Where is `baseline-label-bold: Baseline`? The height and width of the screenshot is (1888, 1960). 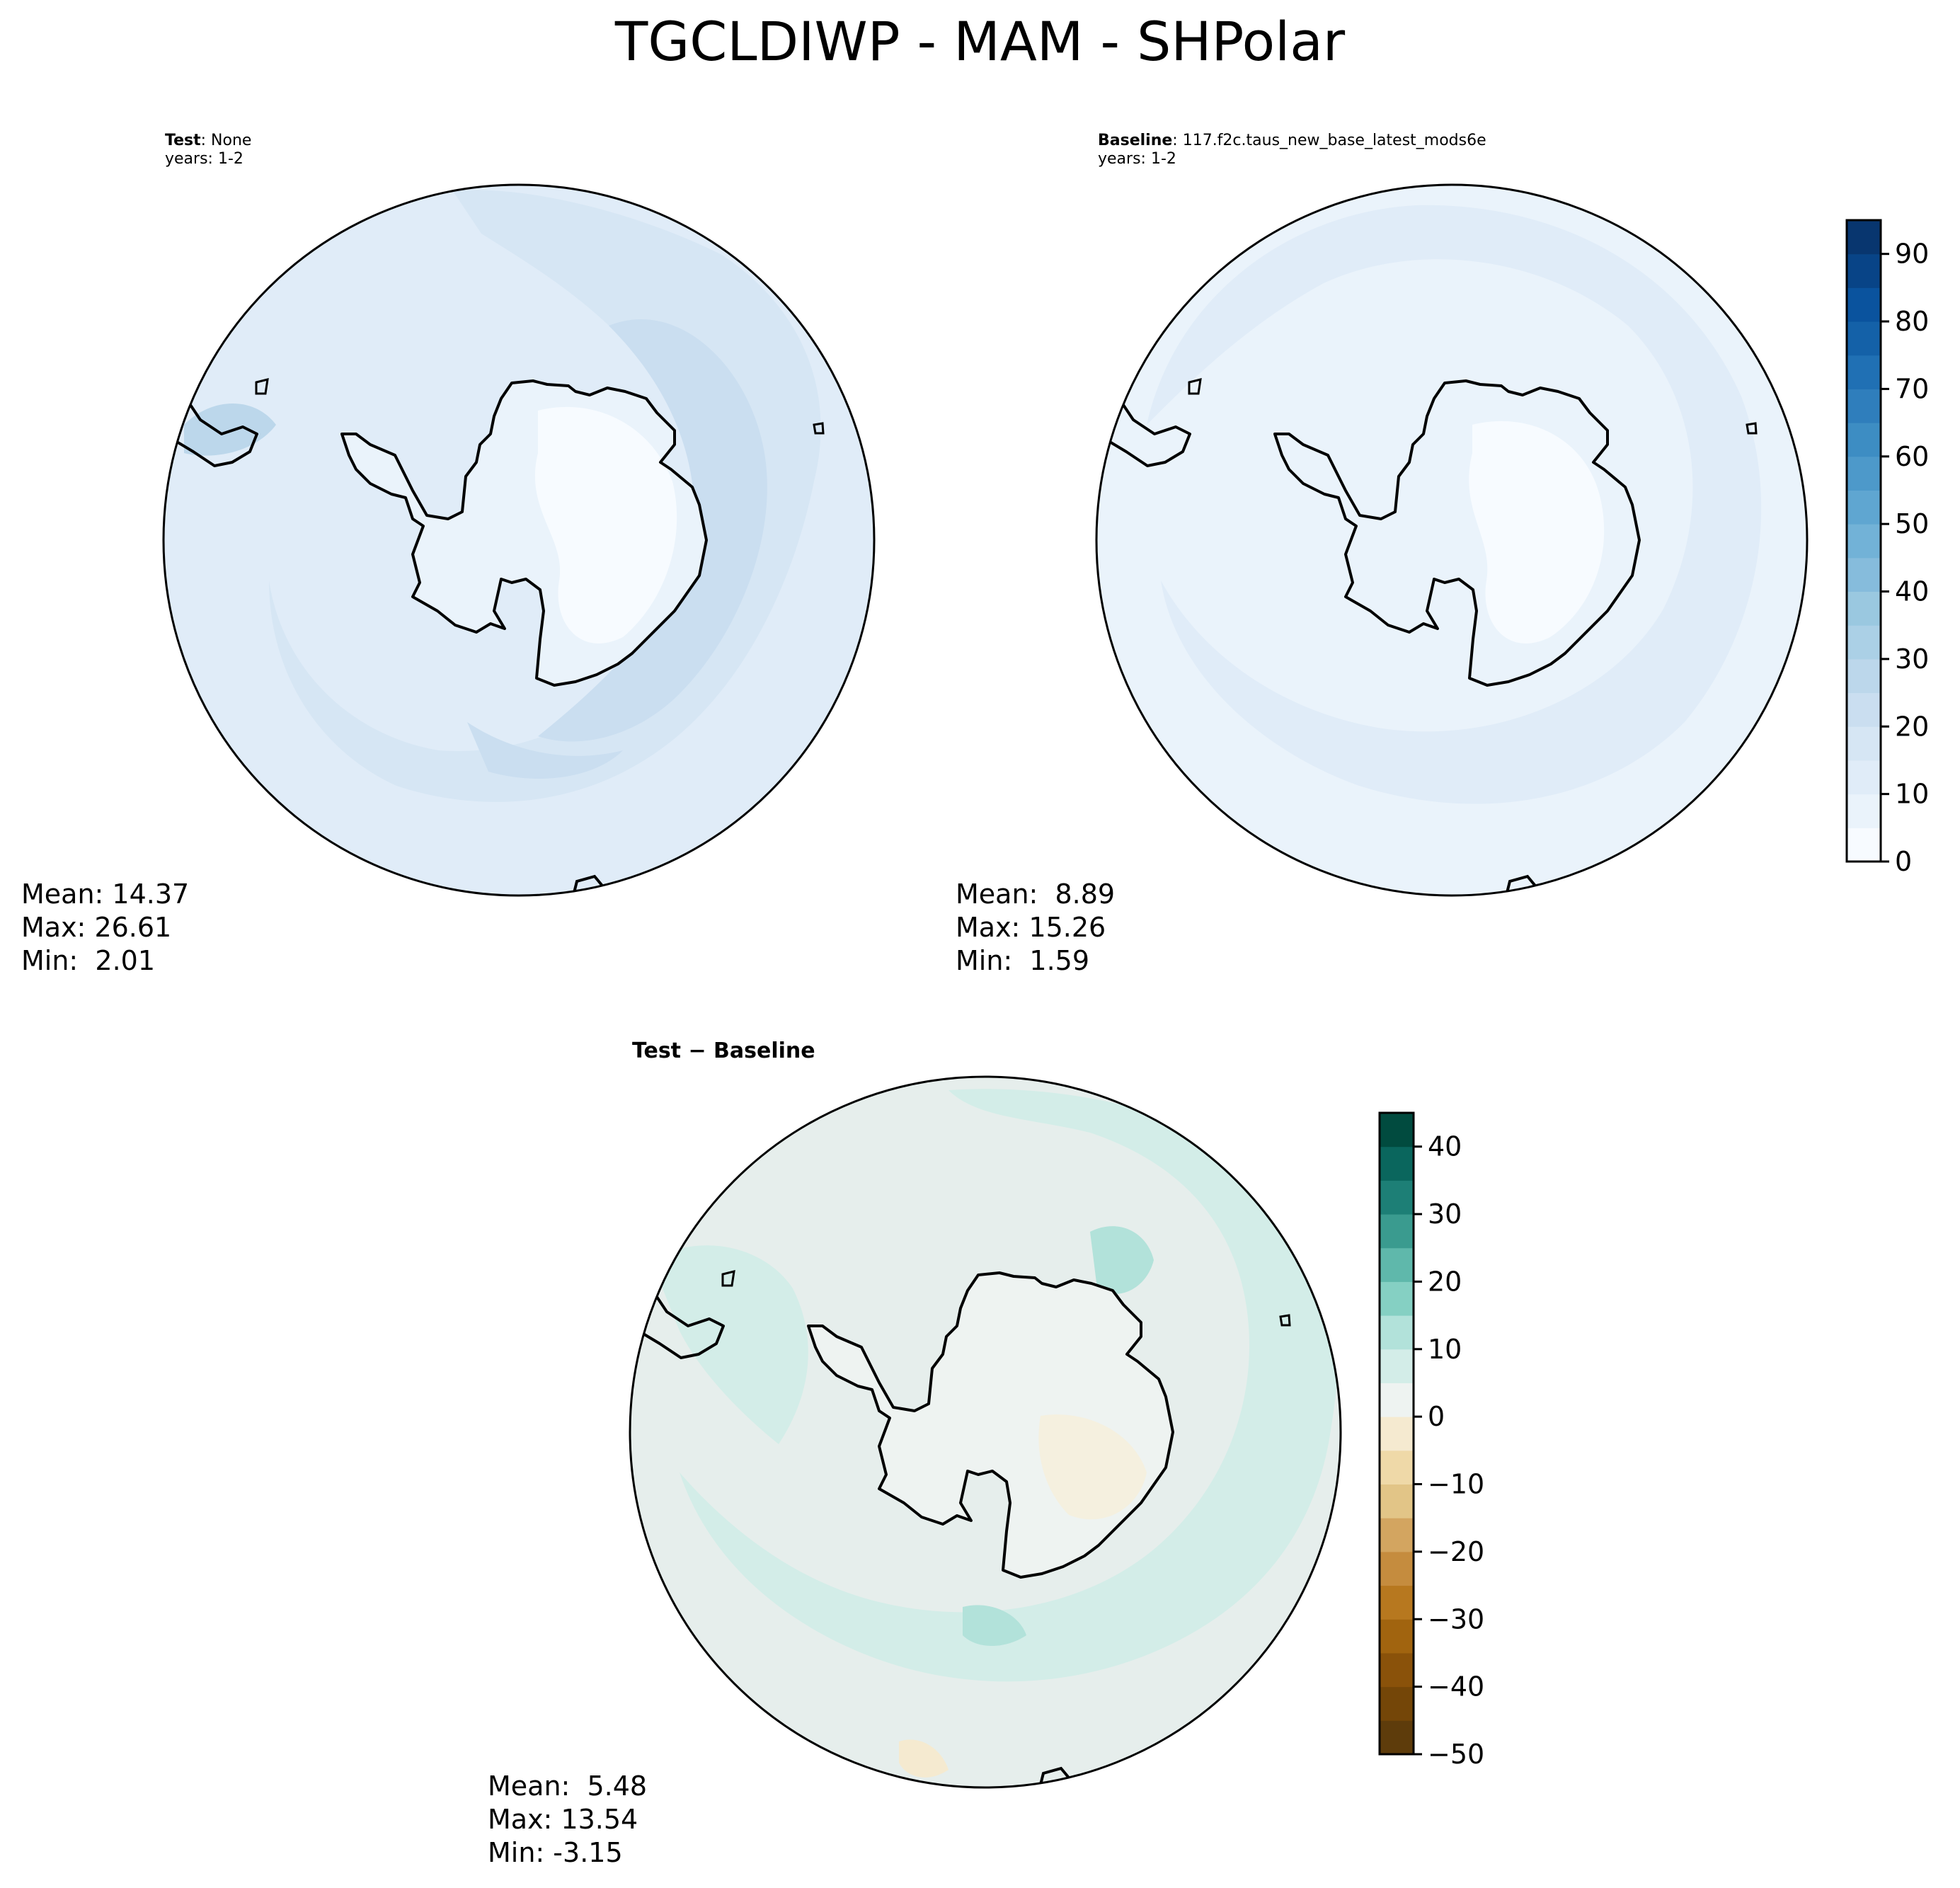 baseline-label-bold: Baseline is located at coordinates (1135, 140).